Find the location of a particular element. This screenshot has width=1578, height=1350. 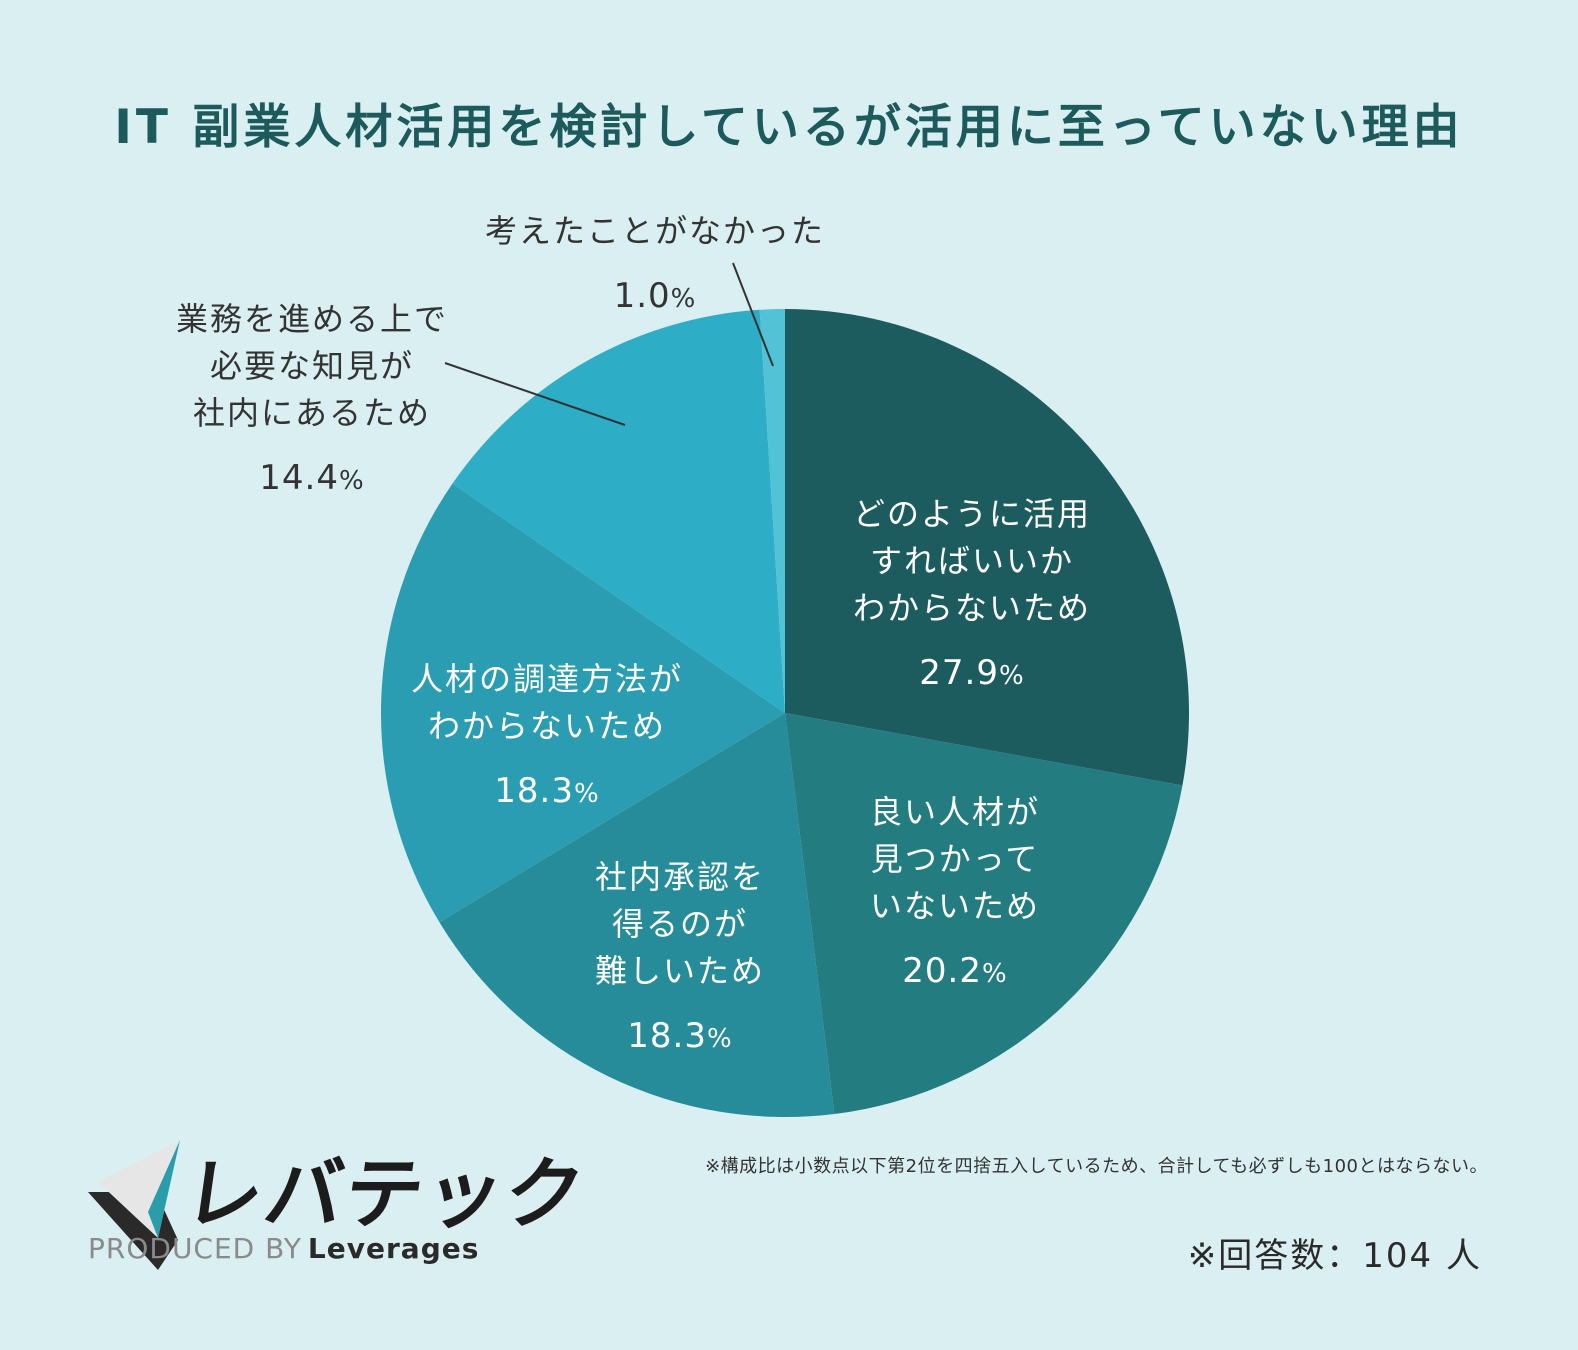

slice-label-2: いないため is located at coordinates (955, 906).